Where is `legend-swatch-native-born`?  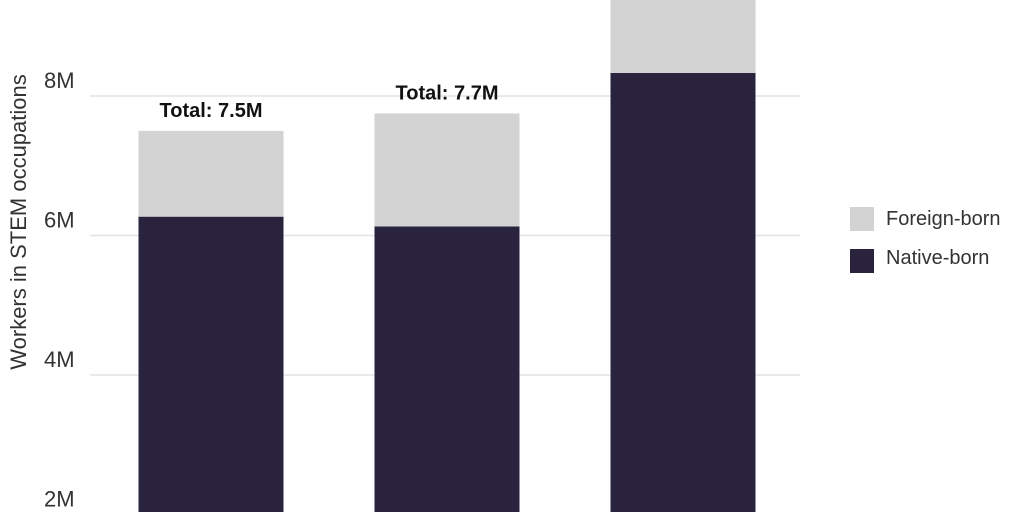 legend-swatch-native-born is located at coordinates (862, 261).